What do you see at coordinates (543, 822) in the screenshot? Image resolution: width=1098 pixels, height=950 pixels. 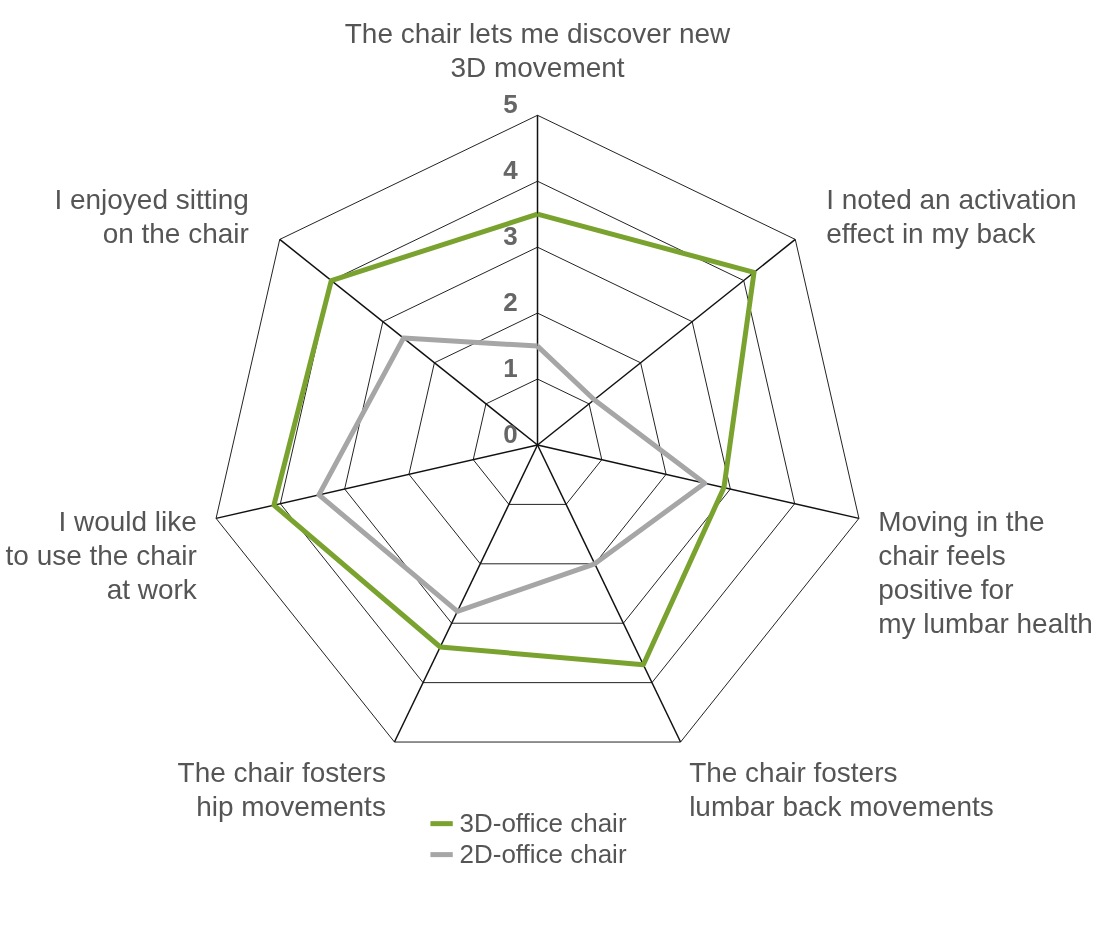 I see `legend-label: 3D-office chair` at bounding box center [543, 822].